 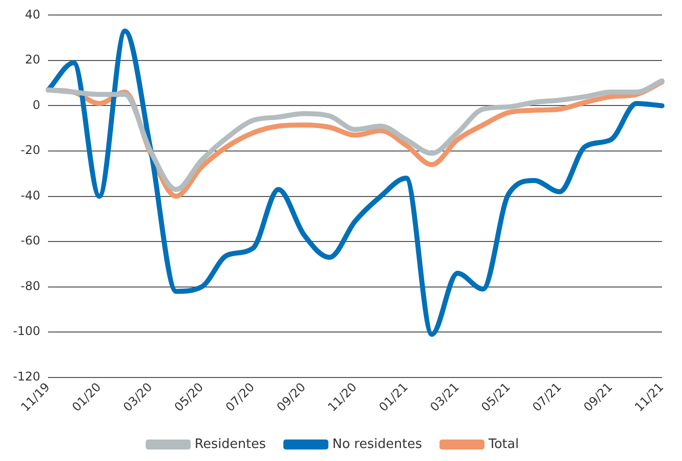 I want to click on y-tick-label: -100, so click(x=26, y=331).